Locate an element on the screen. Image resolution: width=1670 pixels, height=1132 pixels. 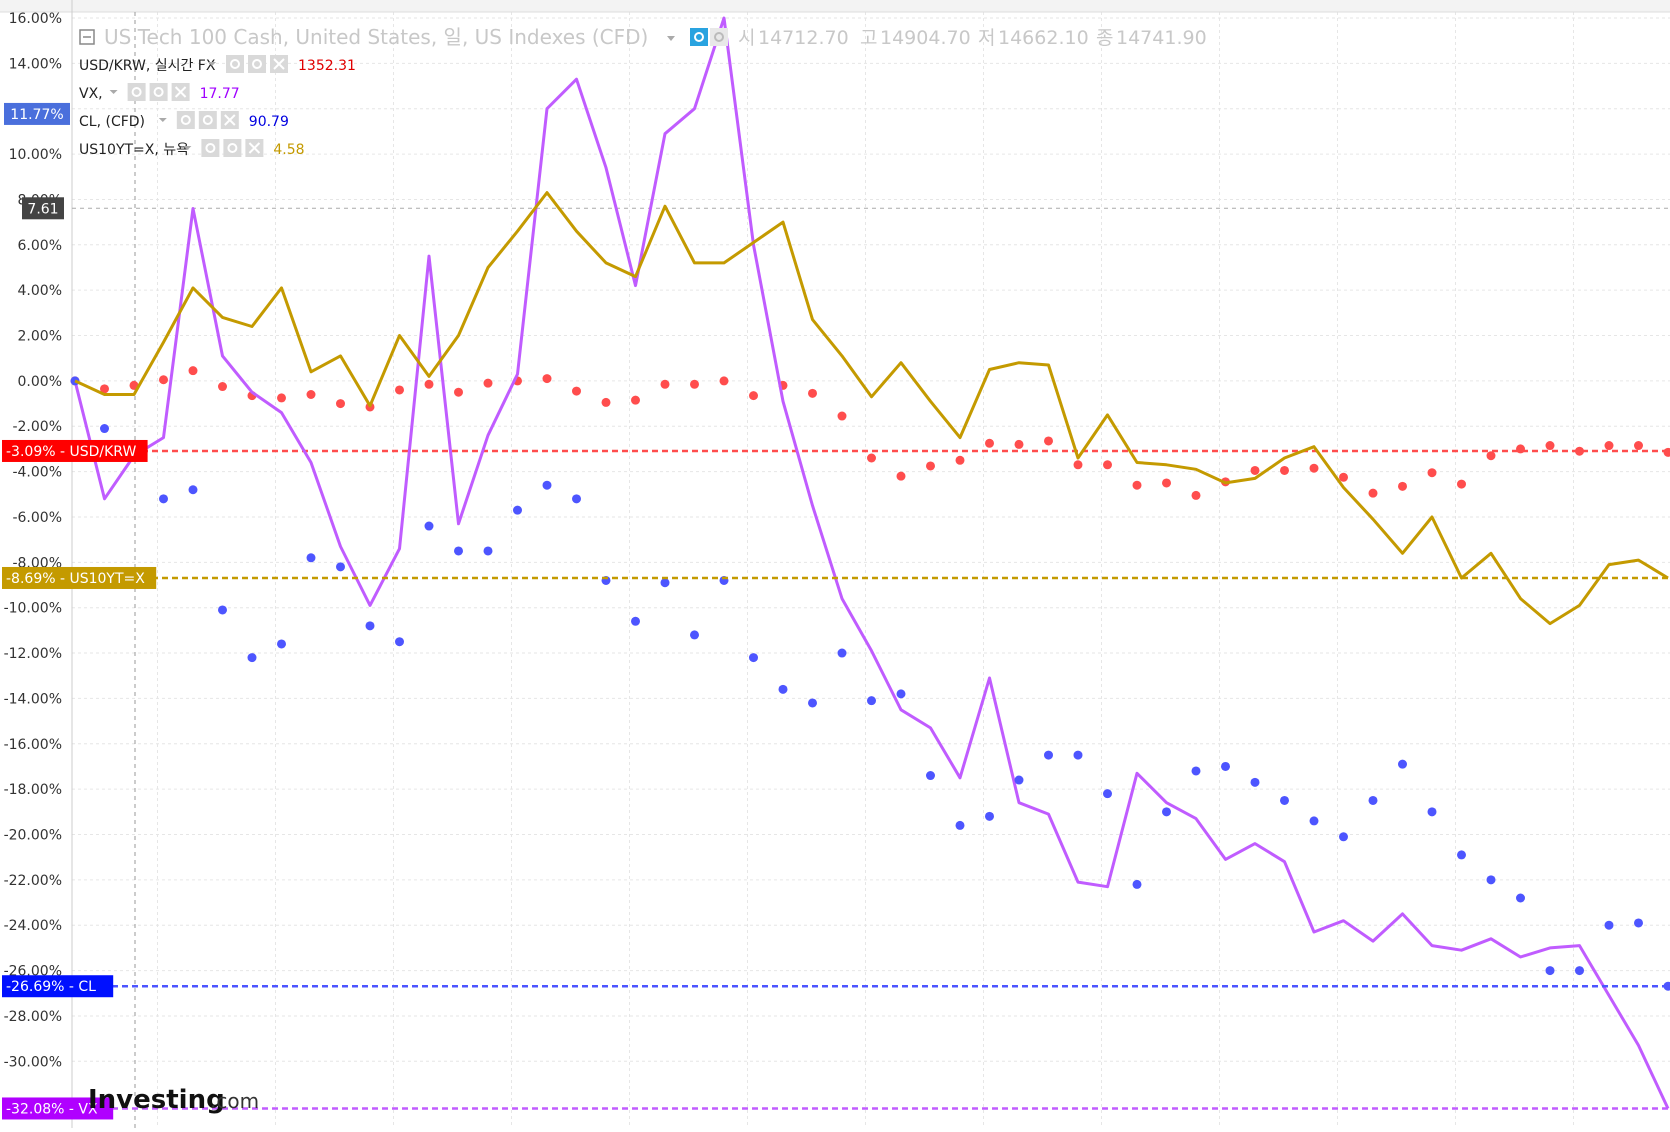
y-tick-label: -28.00% is located at coordinates (33, 1017).